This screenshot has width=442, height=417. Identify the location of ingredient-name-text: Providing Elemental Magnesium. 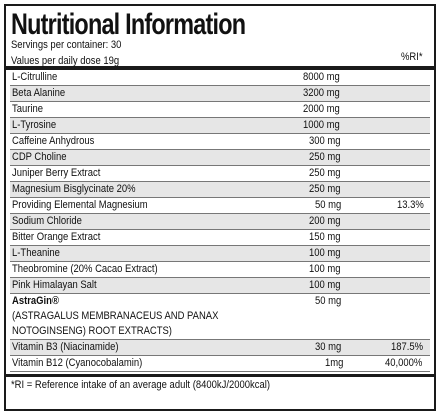
(80, 205).